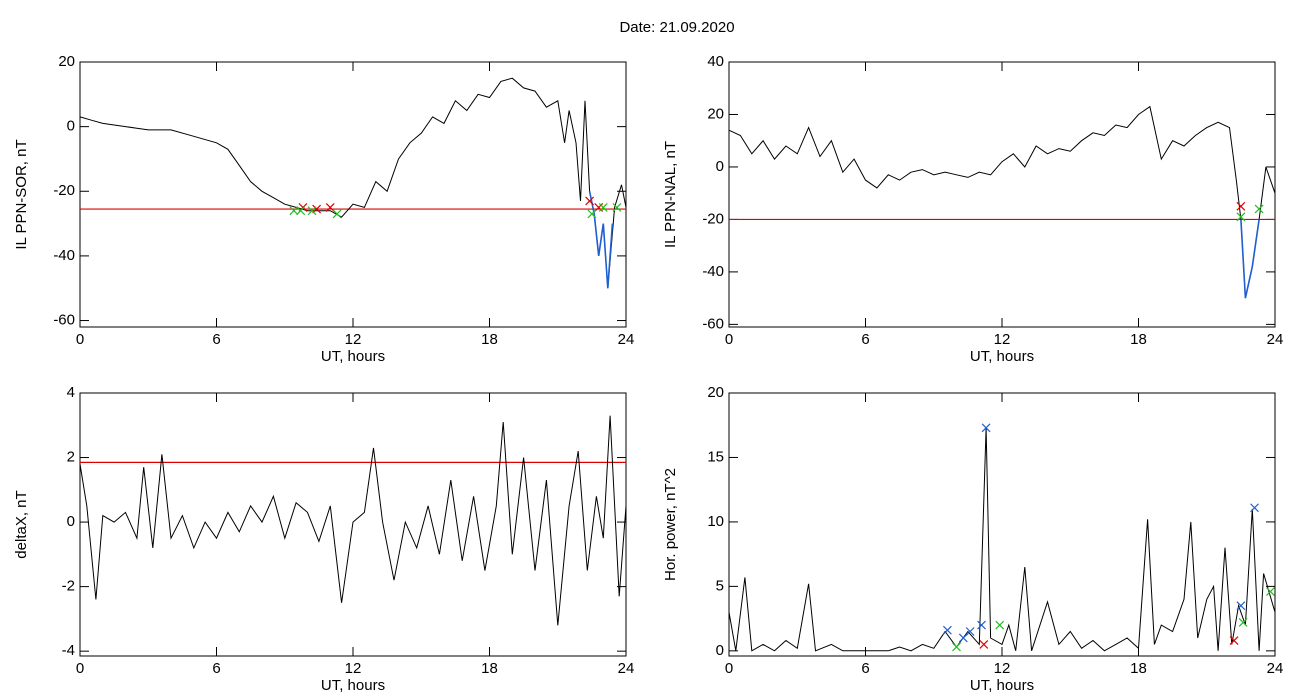 The image size is (1300, 700). I want to click on y-tick-label: 10, so click(715, 521).